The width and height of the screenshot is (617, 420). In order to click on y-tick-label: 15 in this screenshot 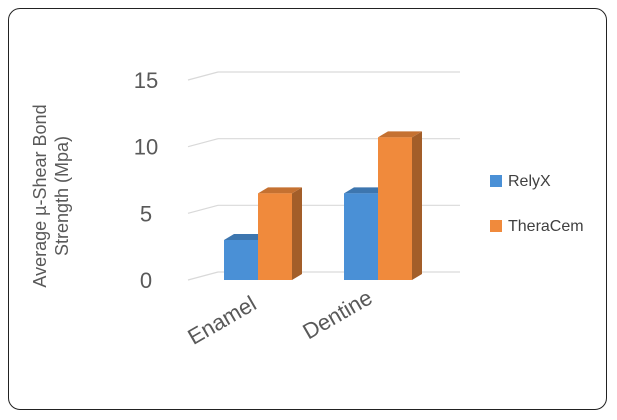, I will do `click(146, 80)`.